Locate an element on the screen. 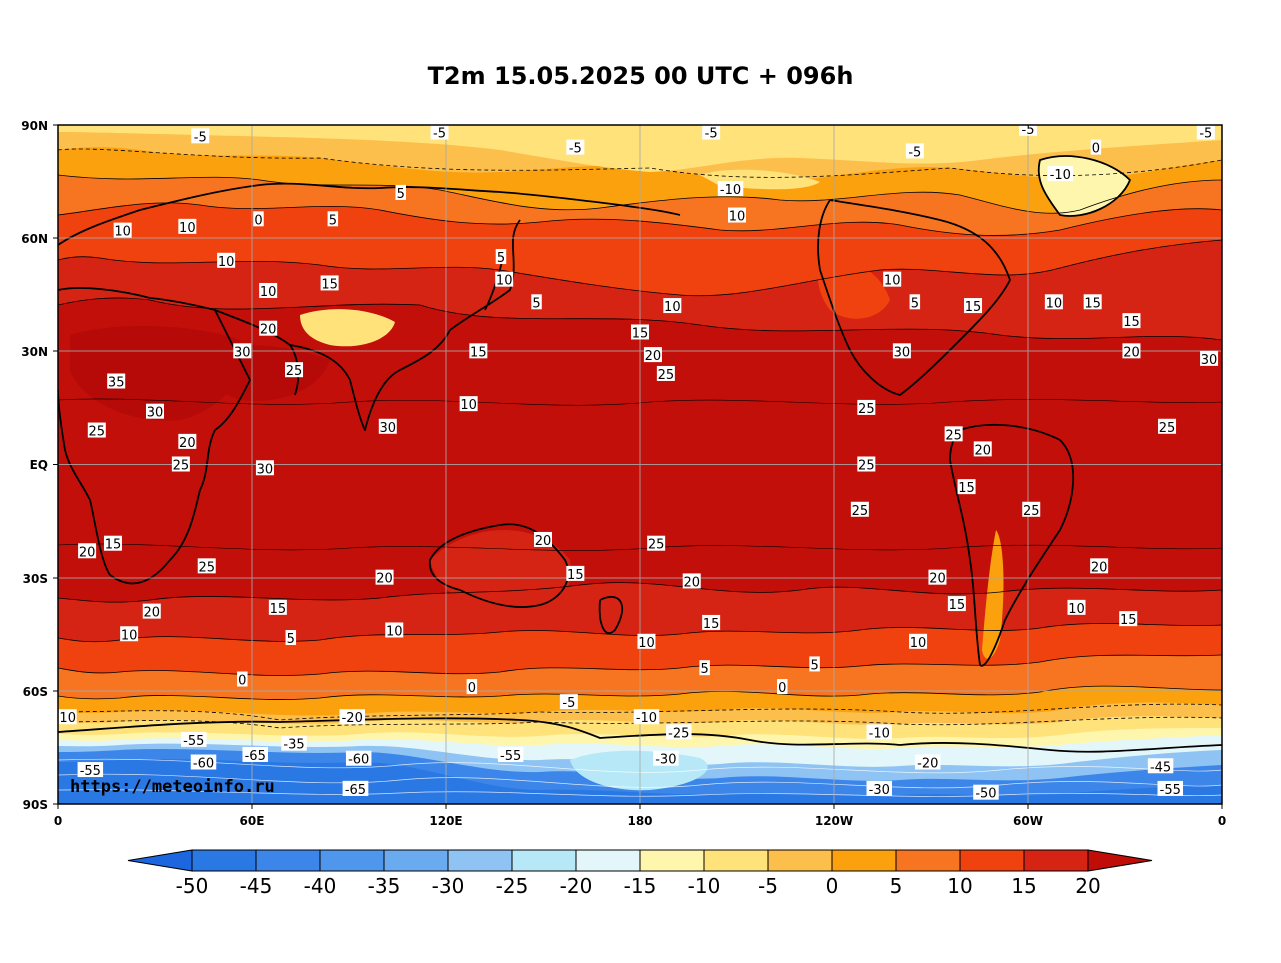 This screenshot has width=1281, height=963. contour-value-label: -50 is located at coordinates (986, 793).